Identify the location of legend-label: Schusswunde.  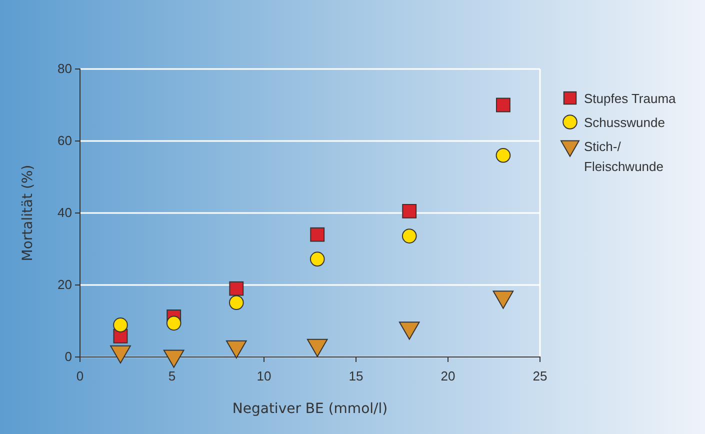
(624, 122).